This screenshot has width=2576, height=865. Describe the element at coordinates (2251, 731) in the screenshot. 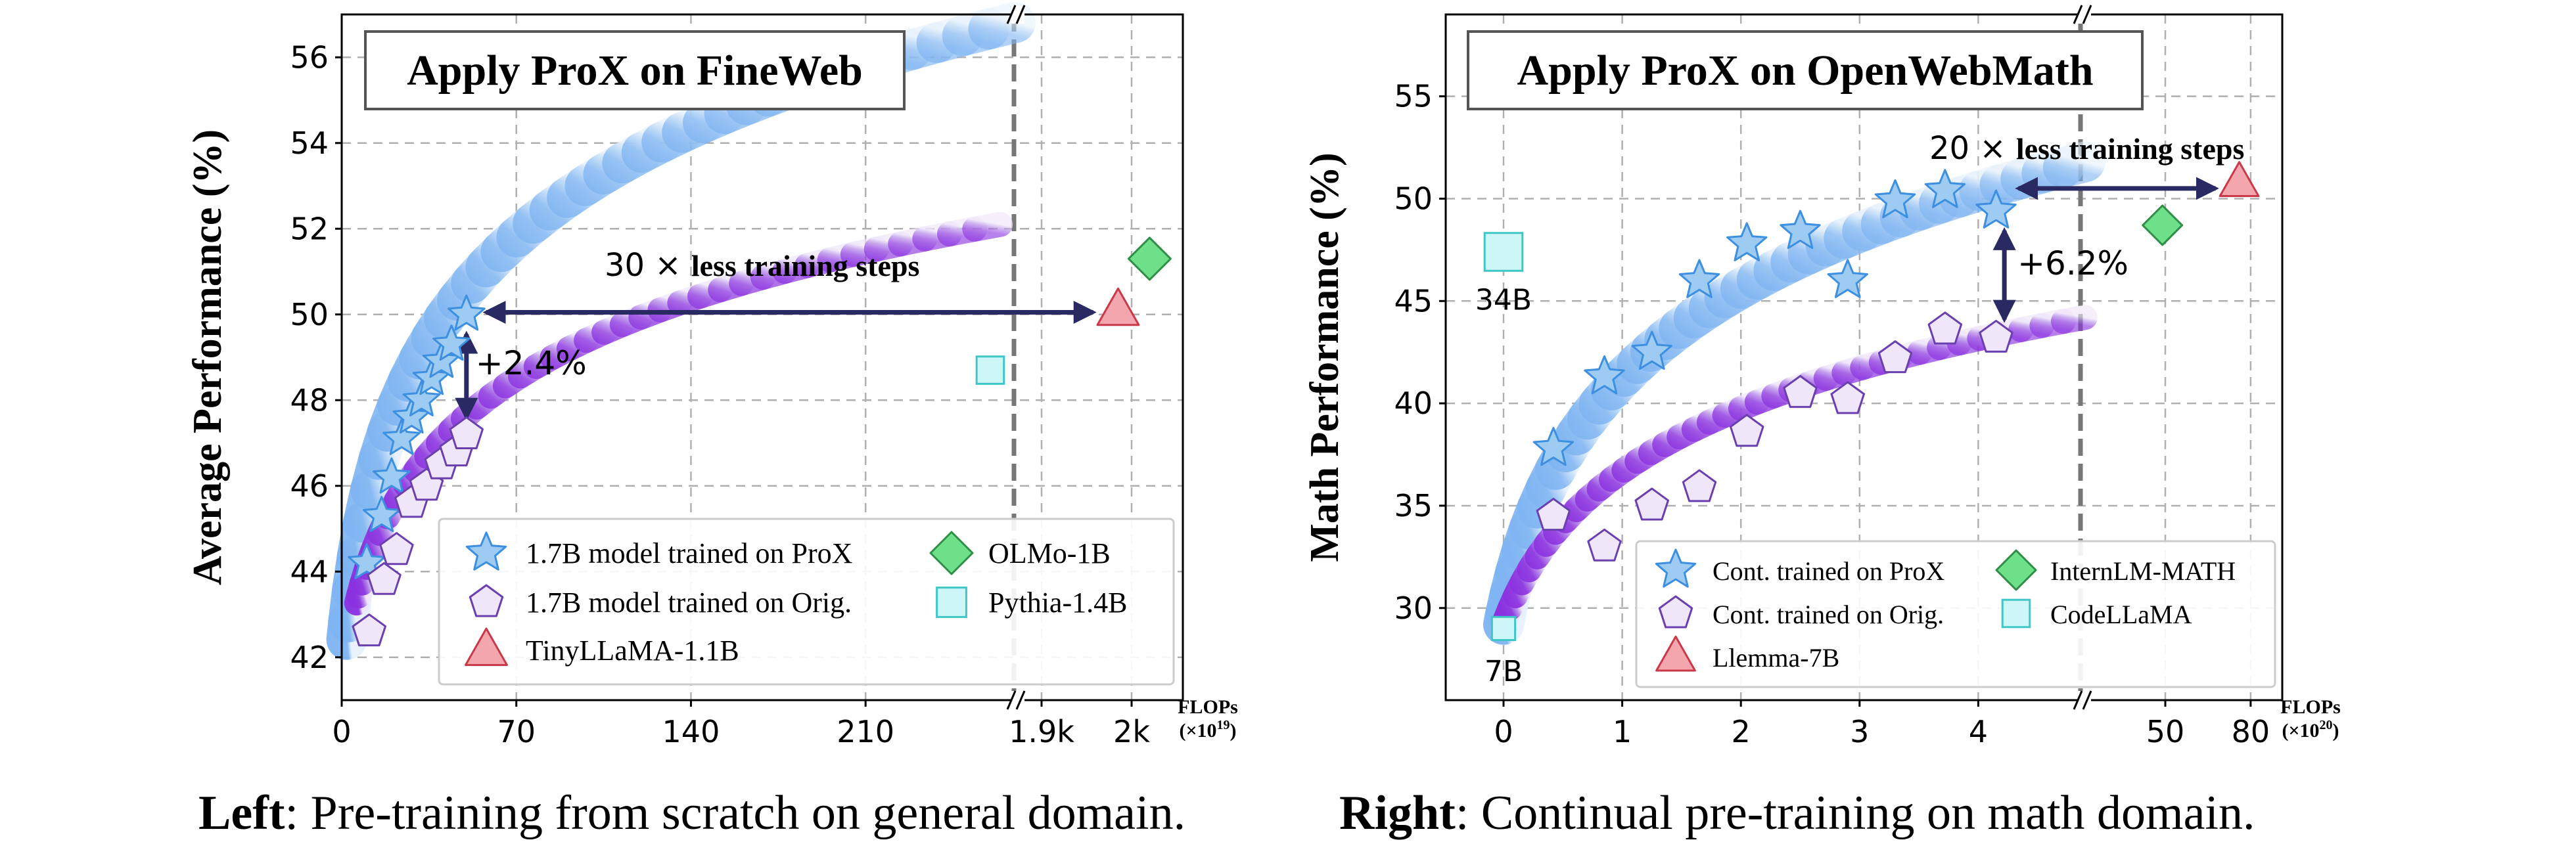

I see `x-tick-label: 80` at that location.